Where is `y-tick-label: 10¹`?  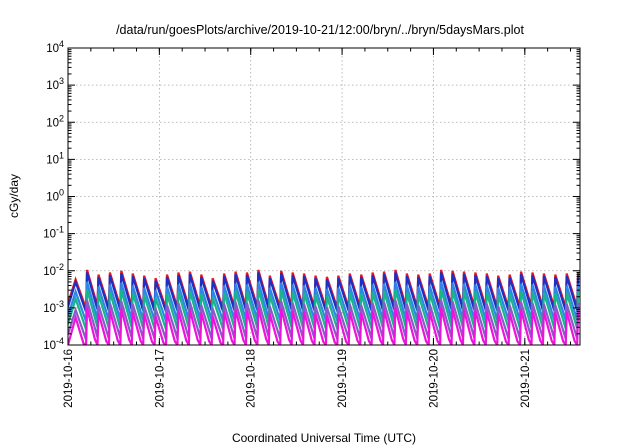 y-tick-label: 10¹ is located at coordinates (55, 158).